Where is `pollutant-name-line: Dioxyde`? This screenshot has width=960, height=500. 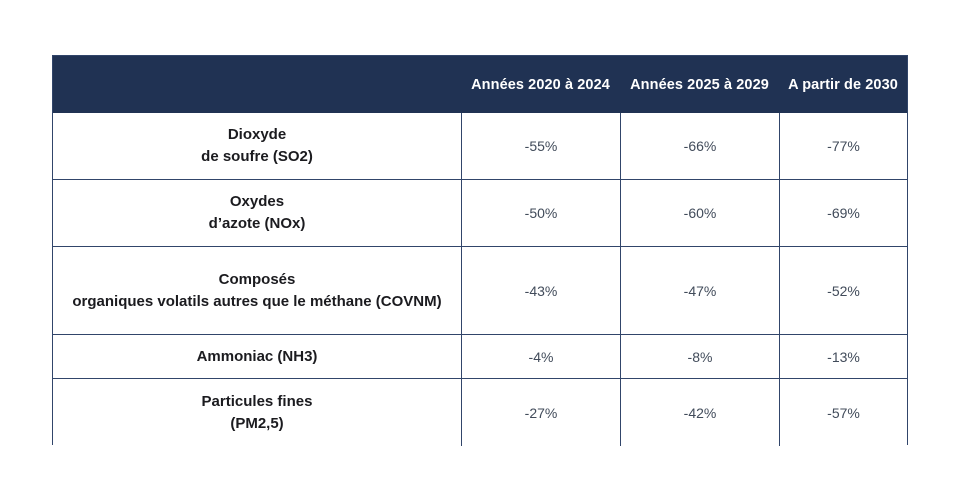 pollutant-name-line: Dioxyde is located at coordinates (257, 134).